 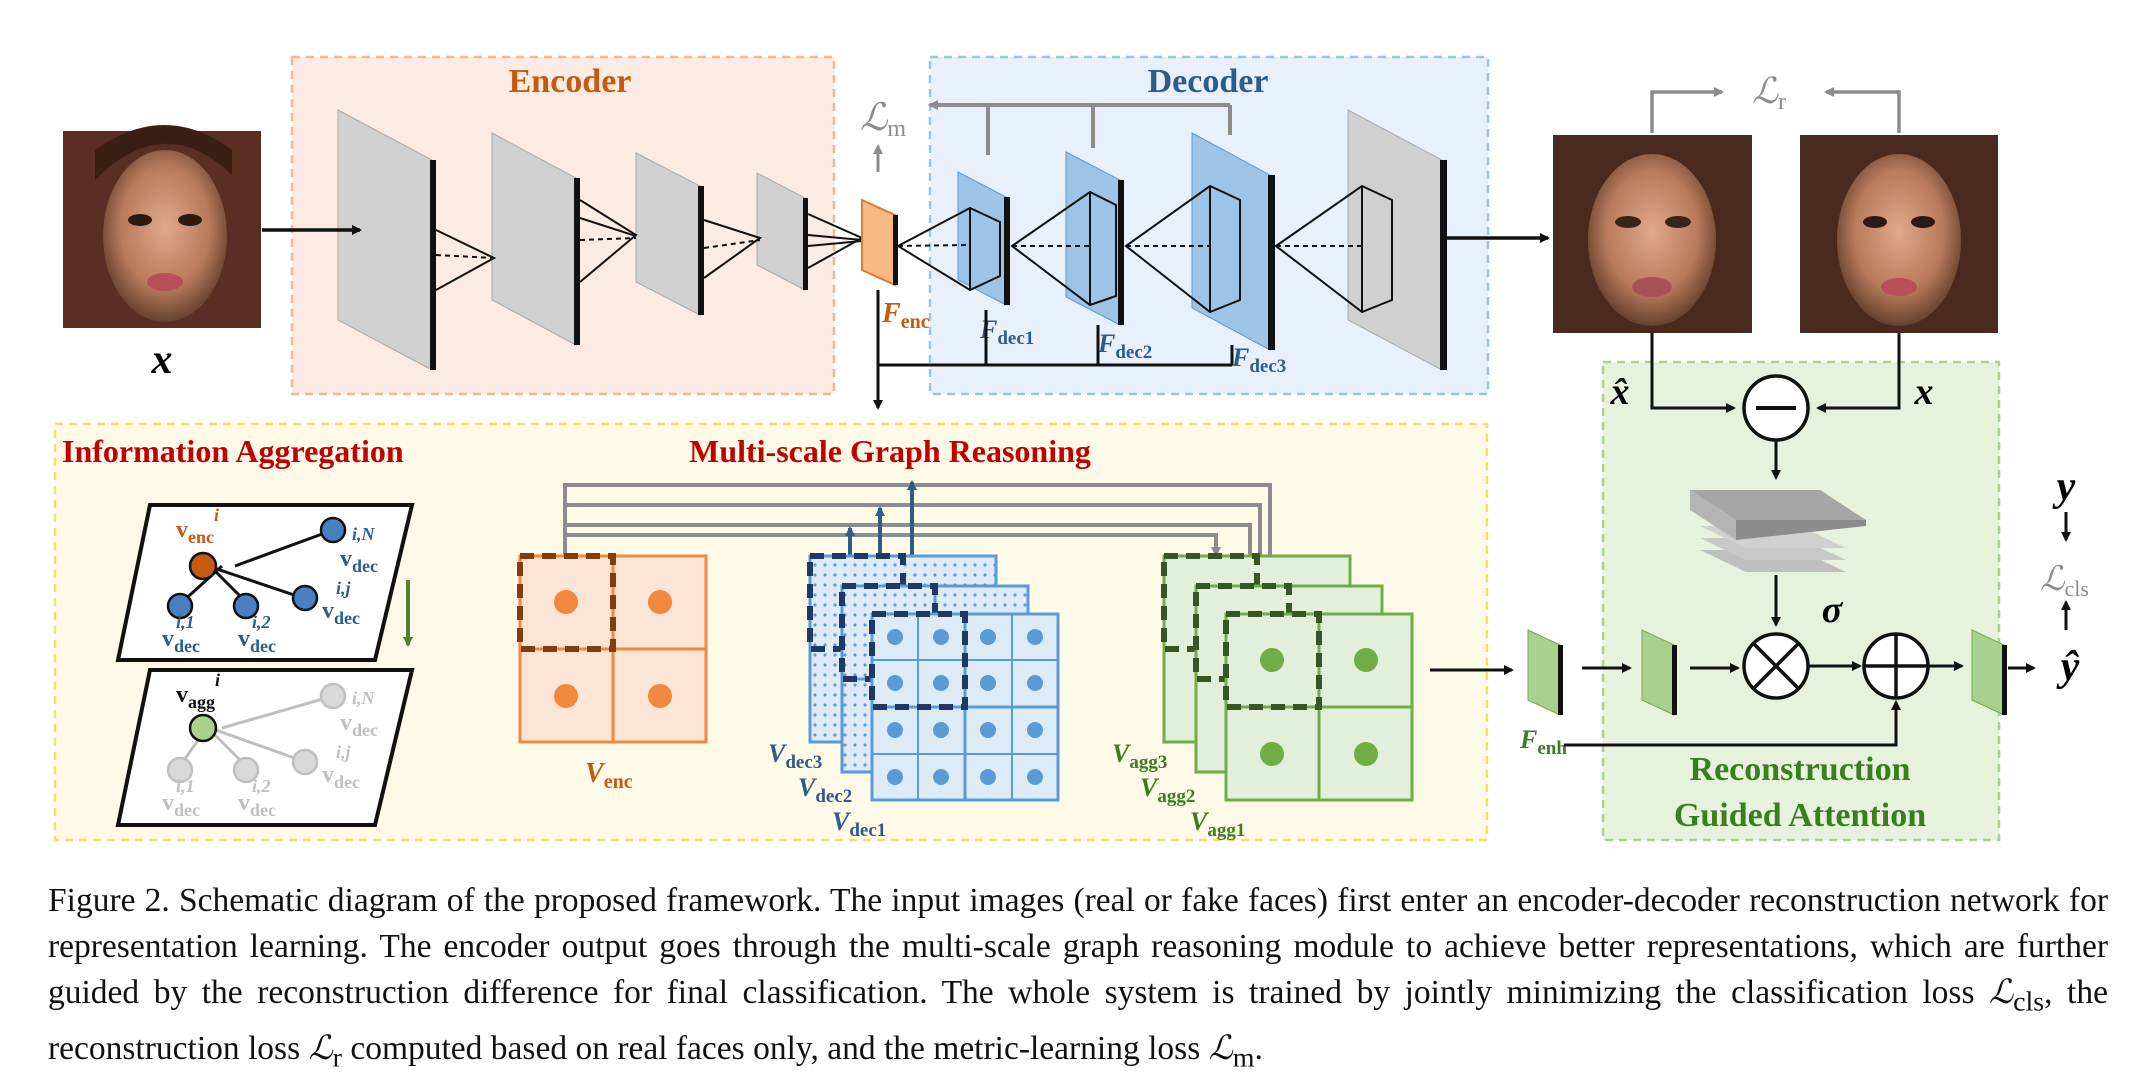 What do you see at coordinates (1769, 93) in the screenshot?
I see `loss-r-label: ℒr` at bounding box center [1769, 93].